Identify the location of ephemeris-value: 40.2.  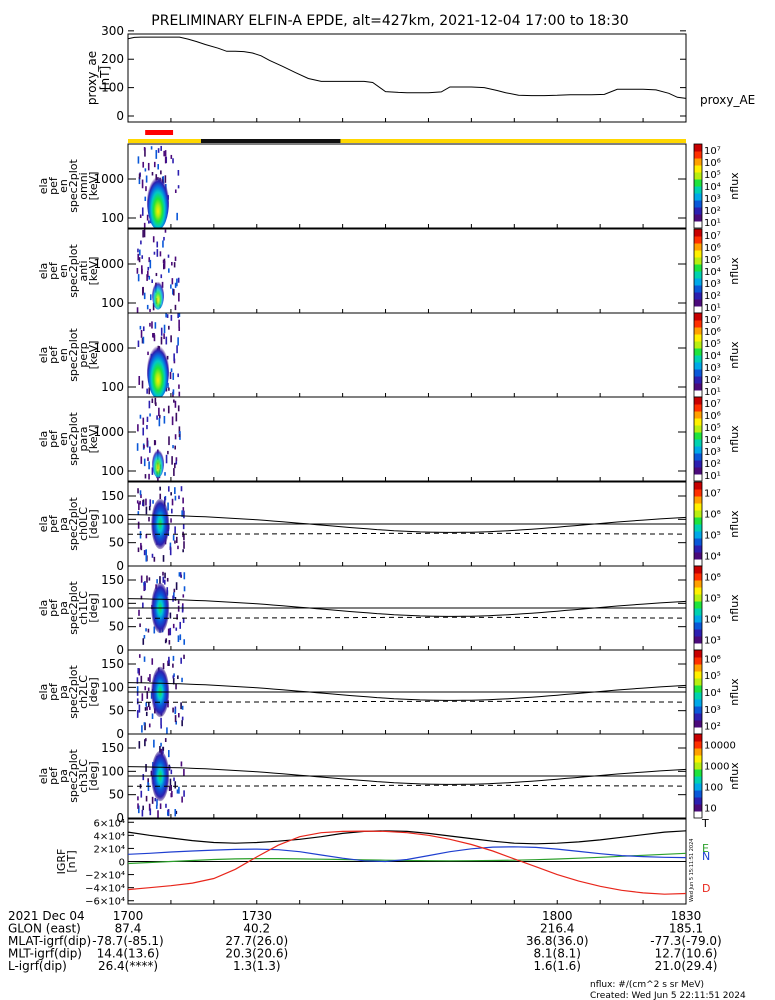
(256, 929).